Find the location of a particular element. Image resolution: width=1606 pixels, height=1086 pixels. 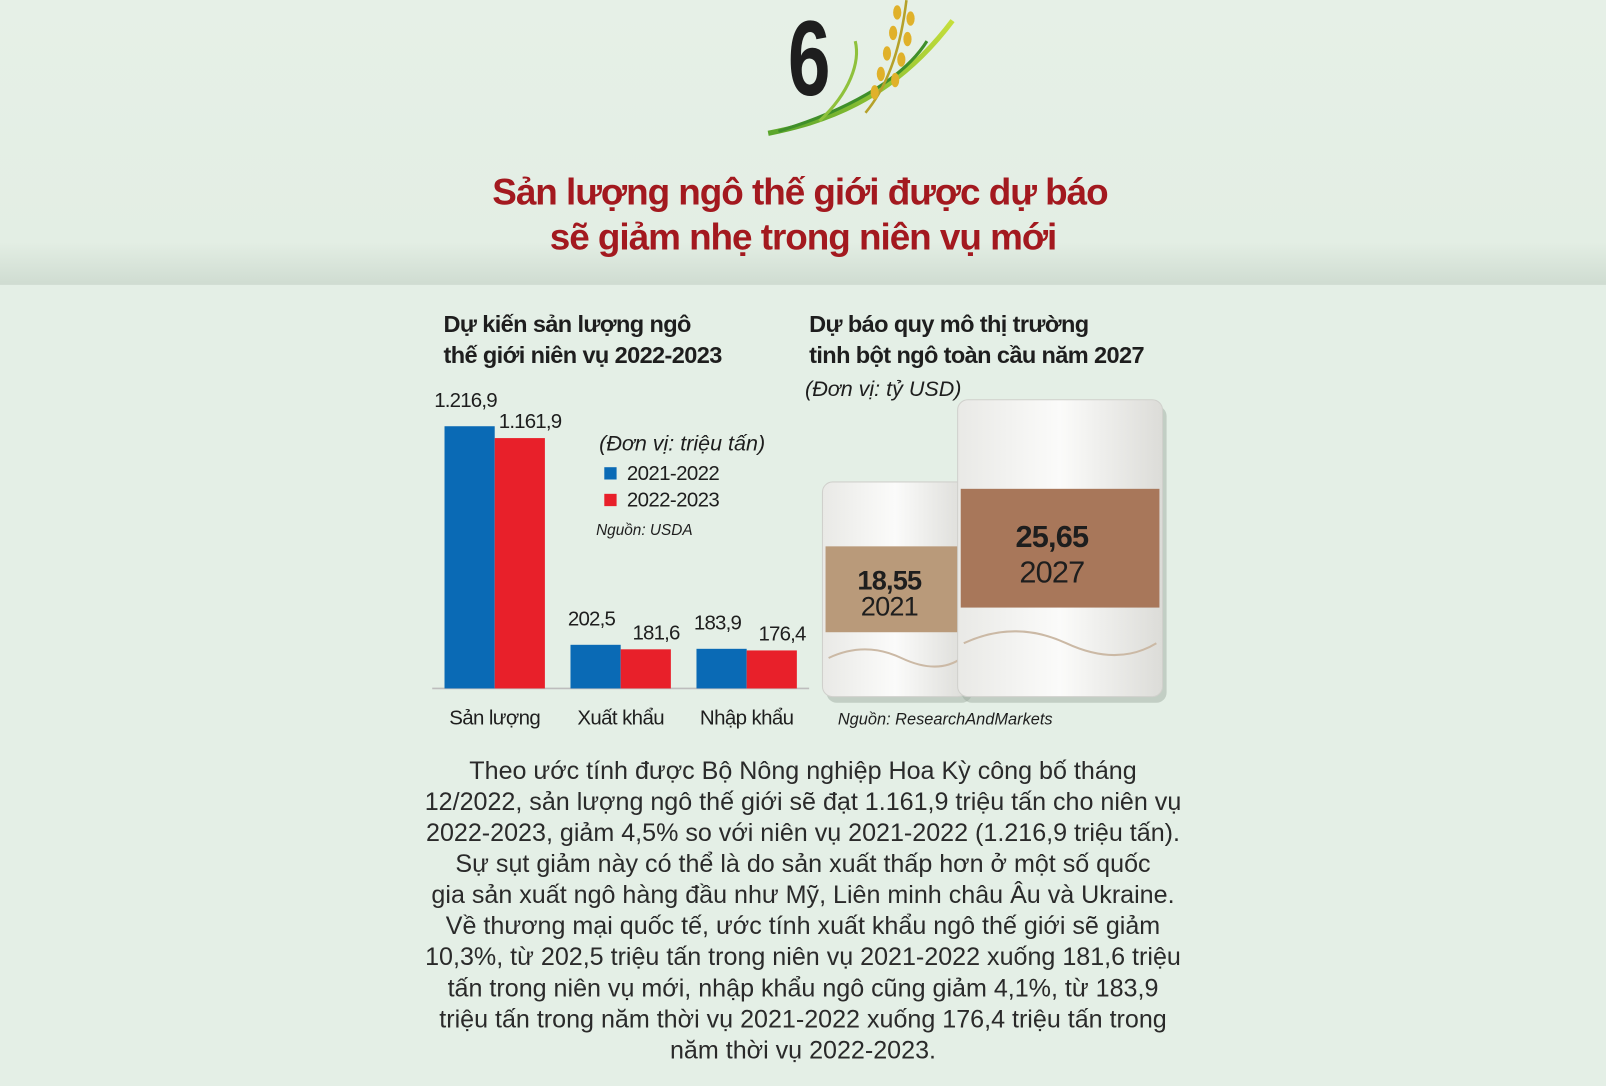

section-number: 6 is located at coordinates (809, 59).